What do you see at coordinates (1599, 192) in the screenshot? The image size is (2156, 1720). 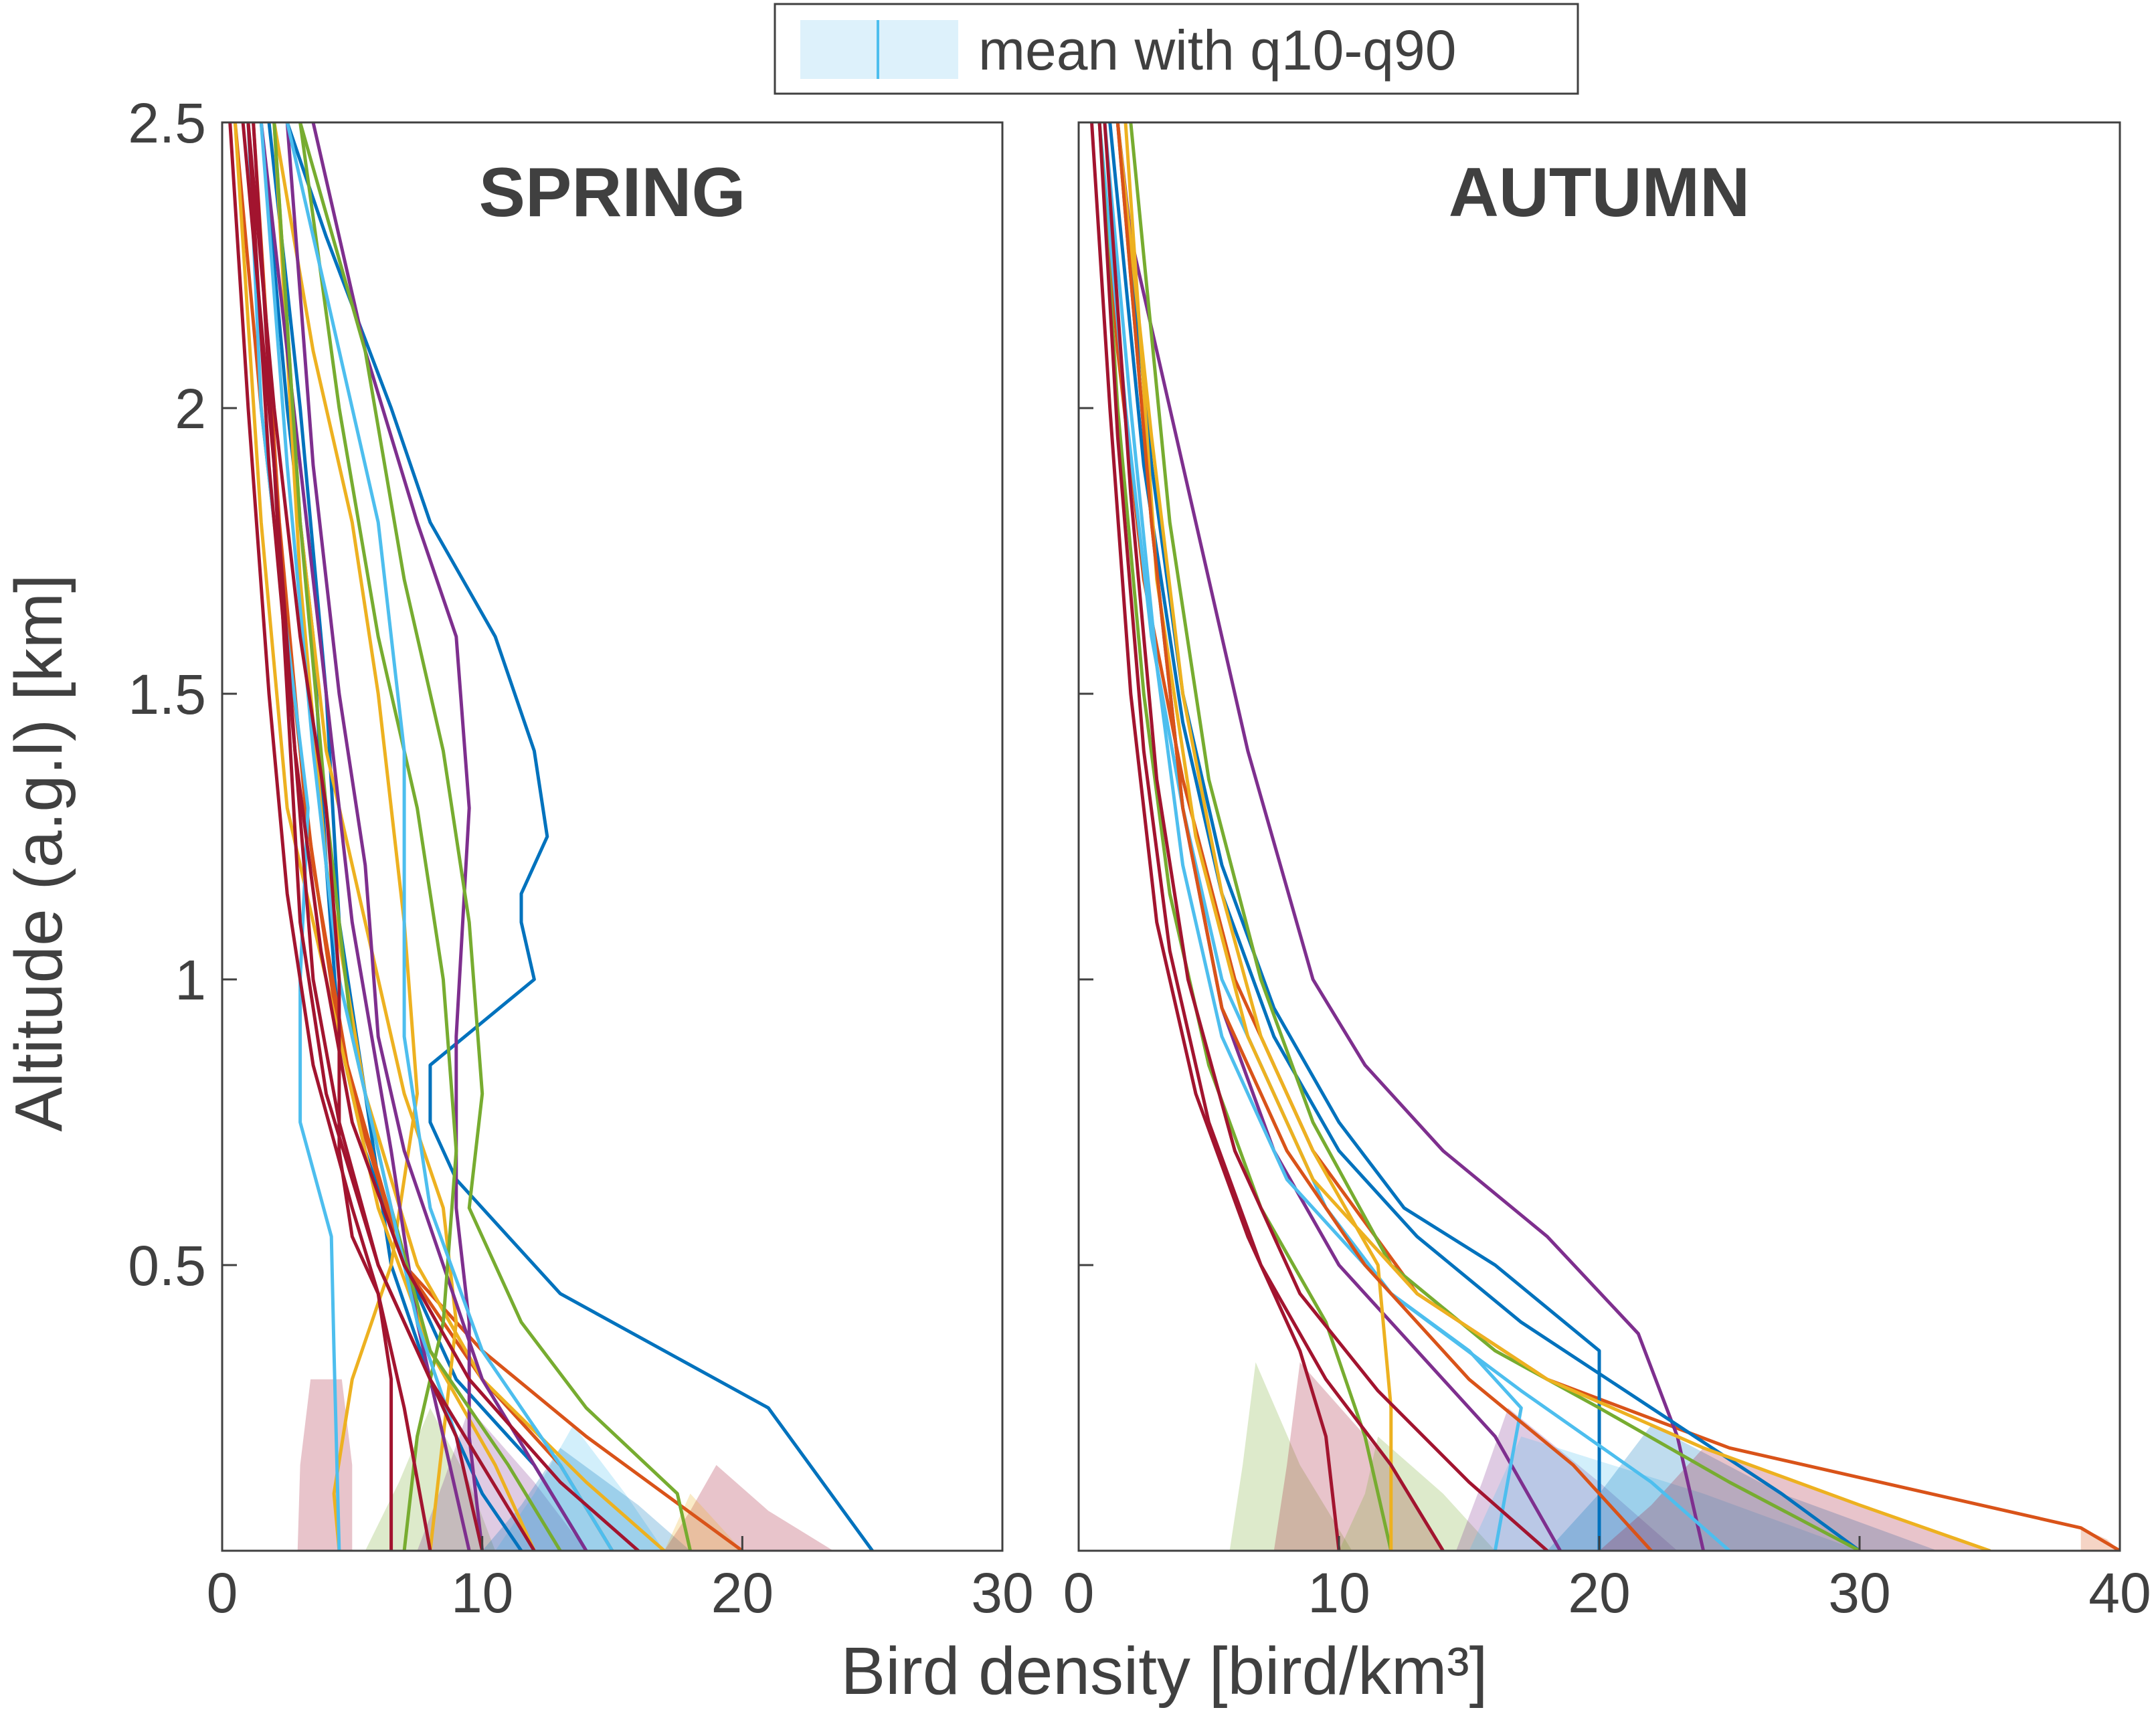 I see `panel-title-autumn: AUTUMN` at bounding box center [1599, 192].